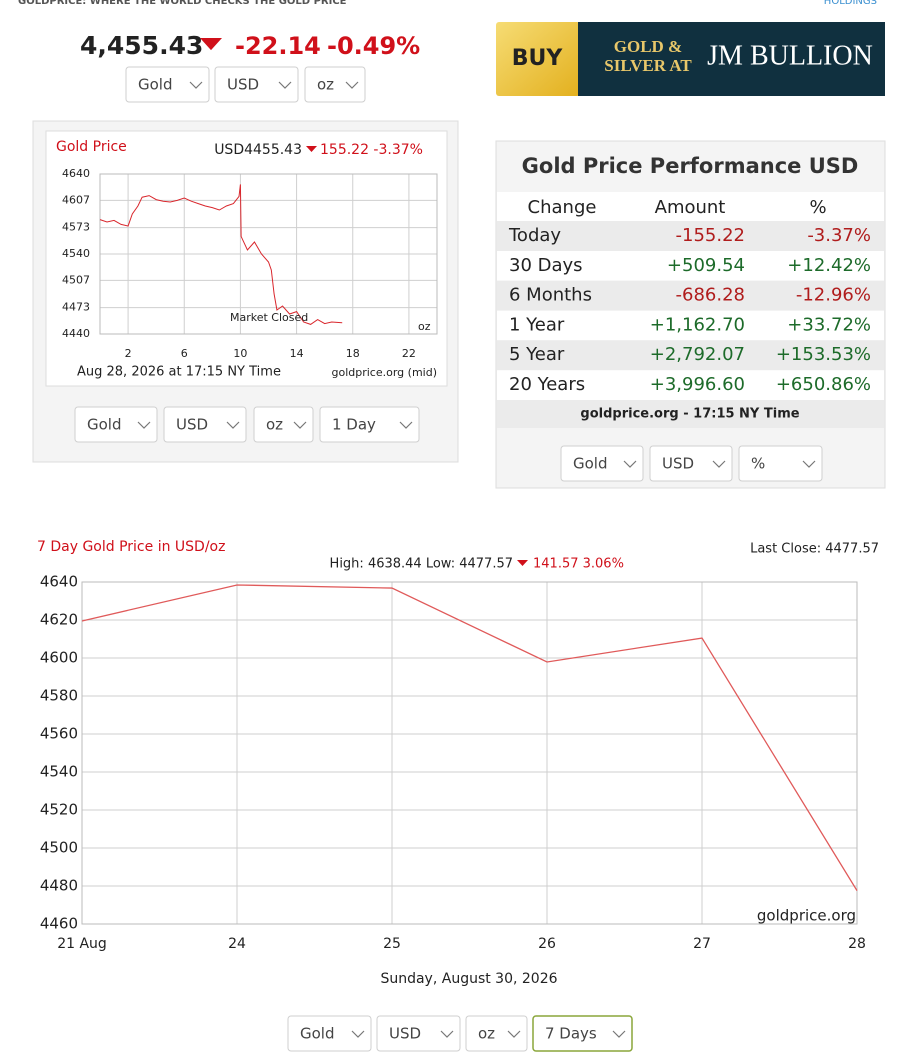 This screenshot has width=921, height=1062. What do you see at coordinates (297, 353) in the screenshot?
I see `x-tick-label: 14` at bounding box center [297, 353].